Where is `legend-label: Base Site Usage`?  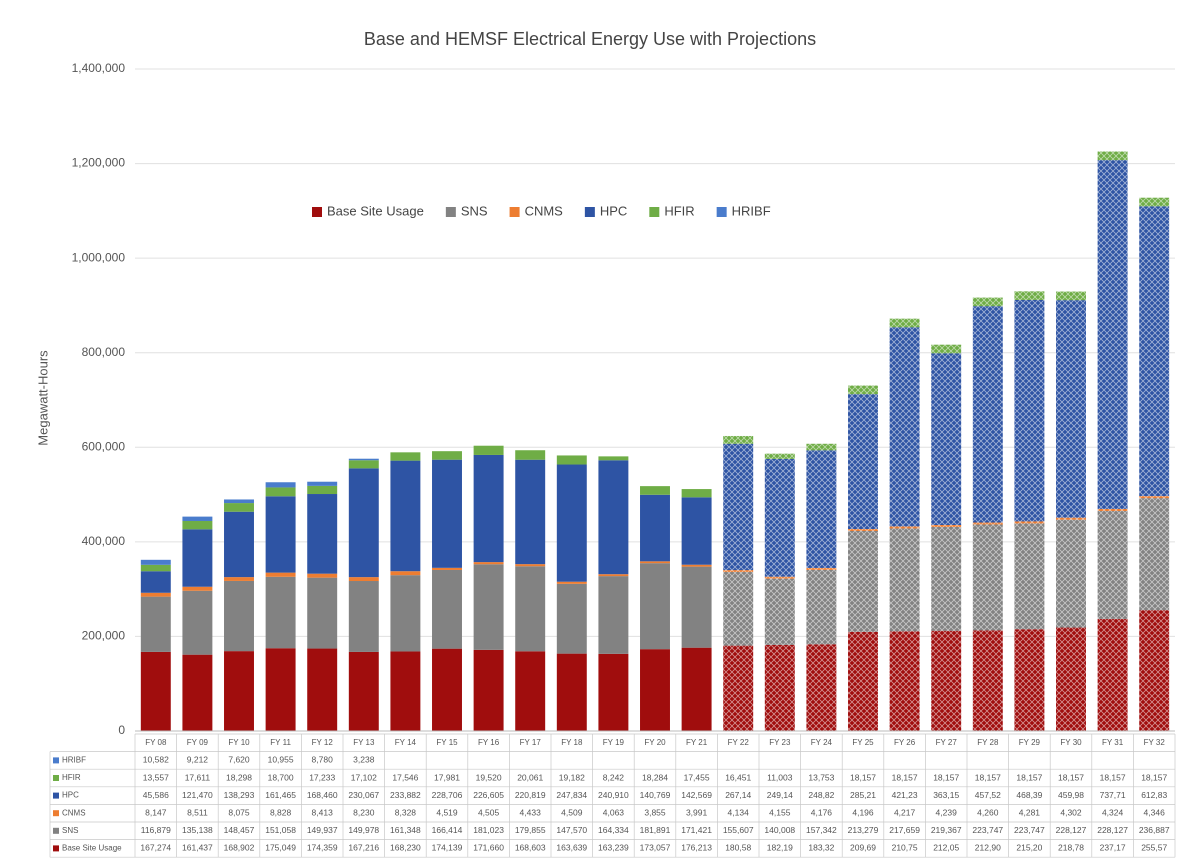 legend-label: Base Site Usage is located at coordinates (375, 210).